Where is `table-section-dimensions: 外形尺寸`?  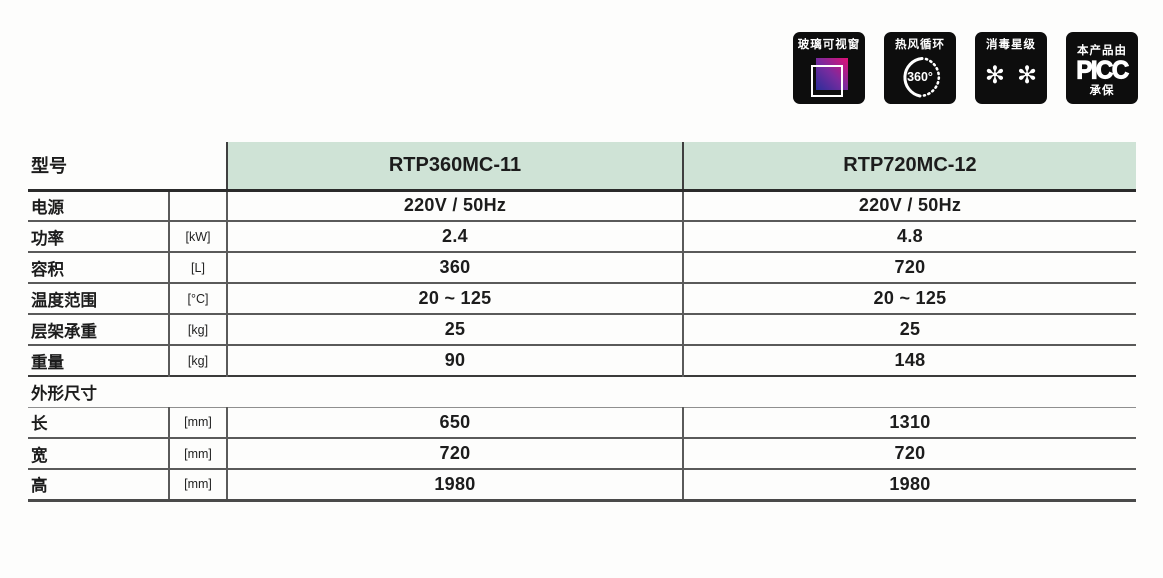 table-section-dimensions: 外形尺寸 is located at coordinates (582, 391).